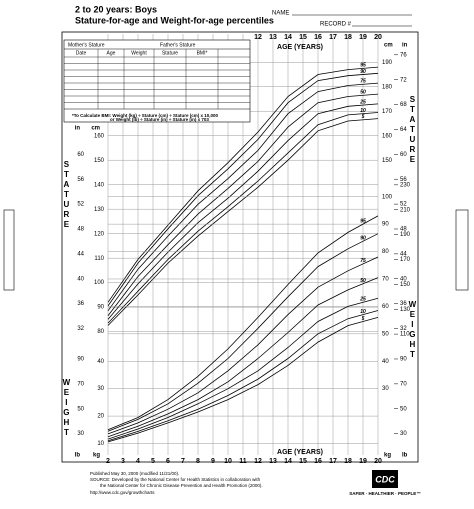 This screenshot has width=474, height=509. What do you see at coordinates (403, 279) in the screenshot?
I see `y2-tick-label: 40` at bounding box center [403, 279].